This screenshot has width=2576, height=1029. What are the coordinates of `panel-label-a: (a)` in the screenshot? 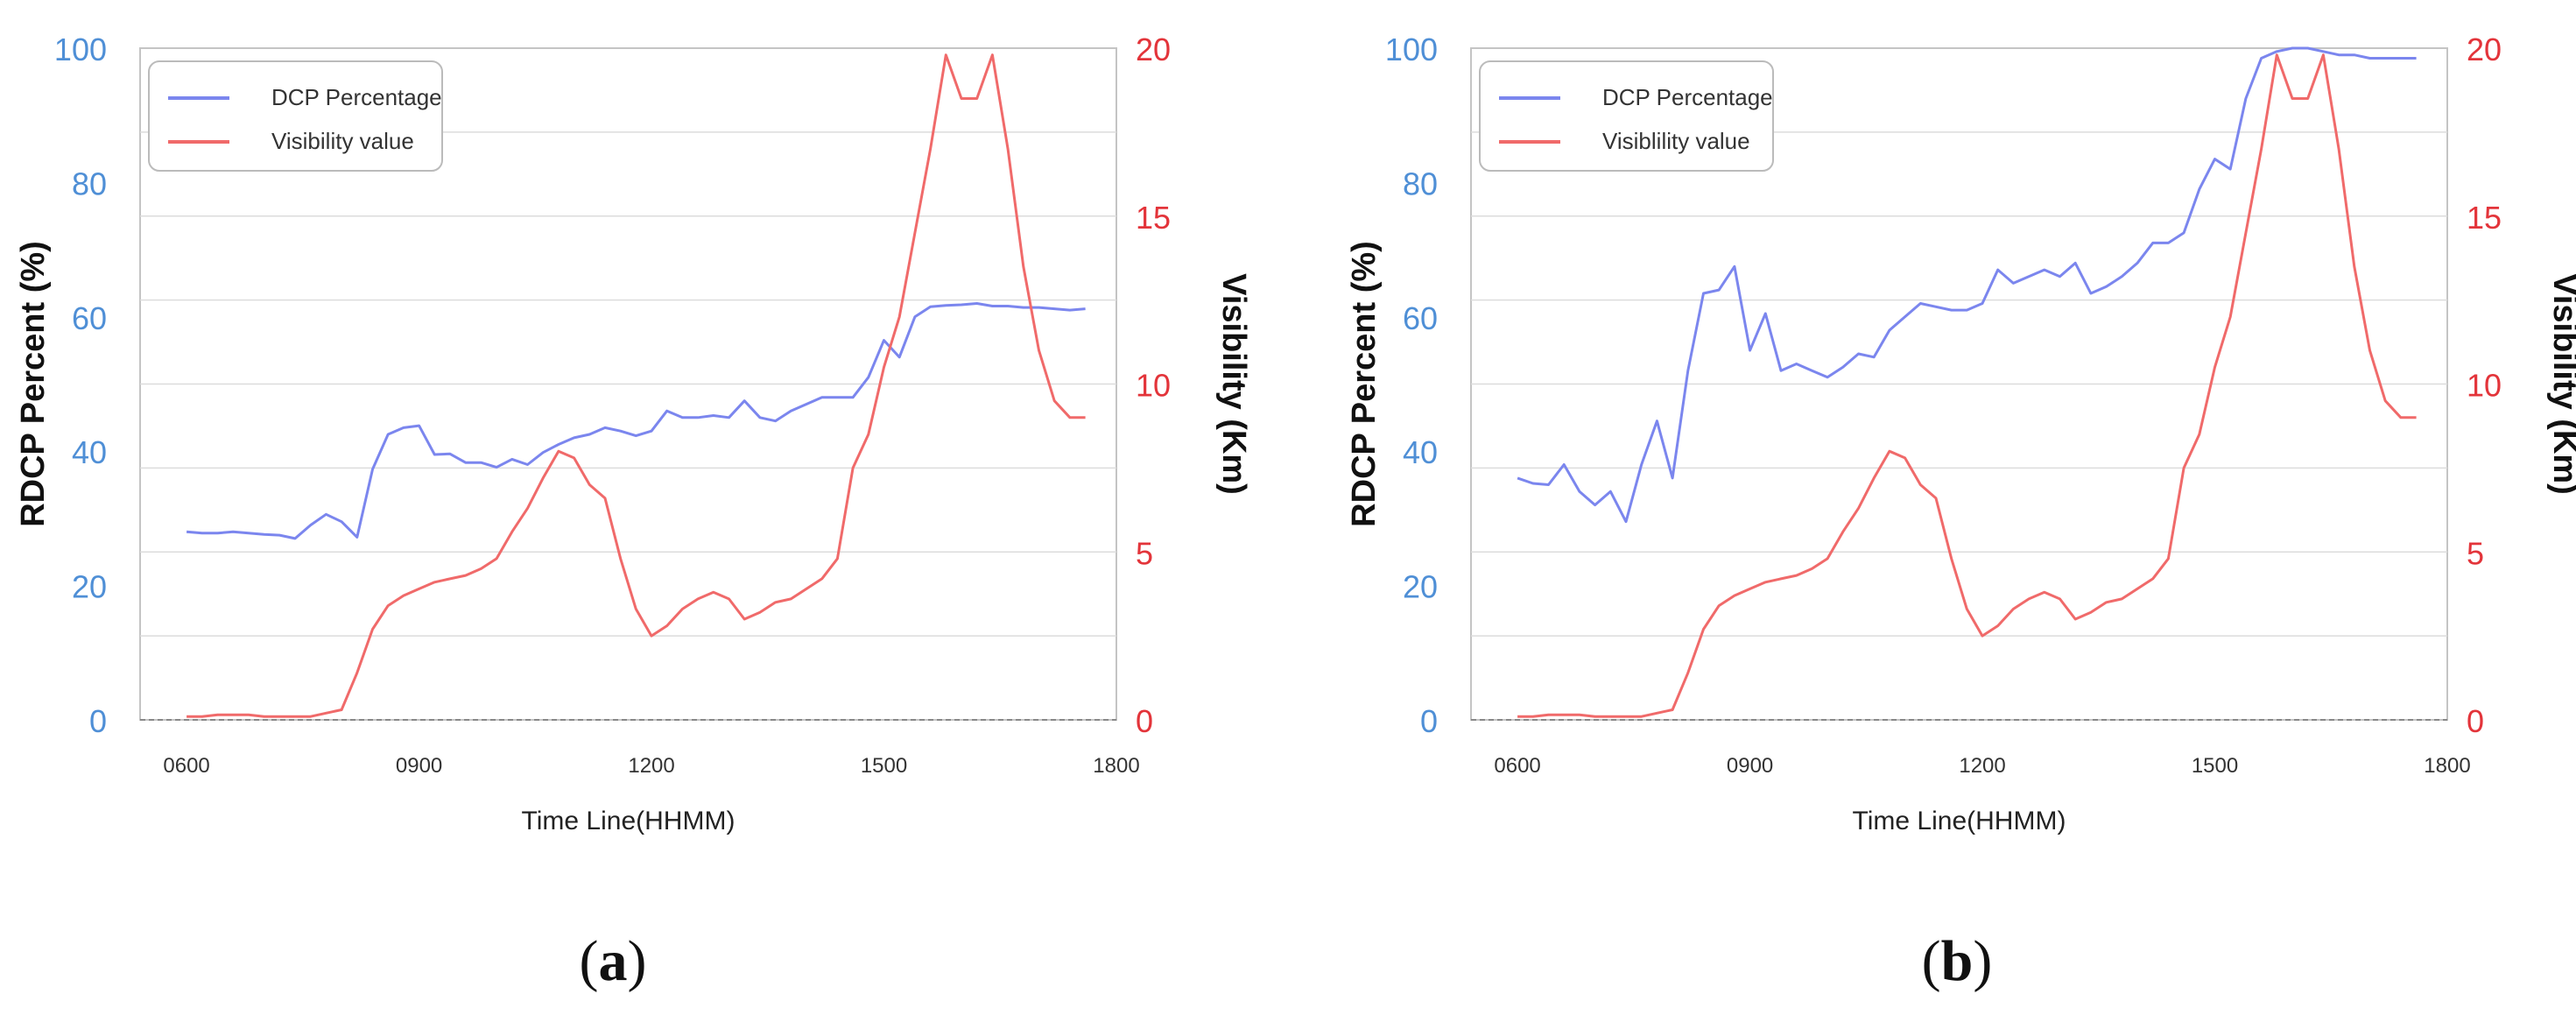 It's located at (612, 961).